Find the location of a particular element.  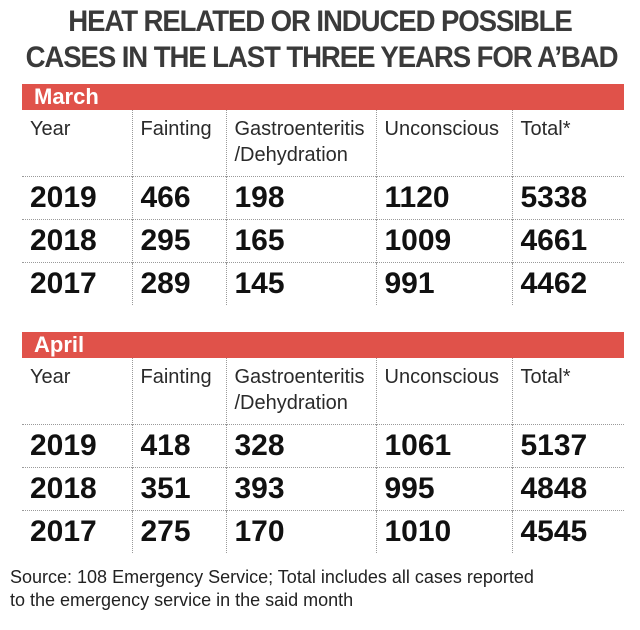

table-row: 2019 418 328 1061 5137 is located at coordinates (323, 445).